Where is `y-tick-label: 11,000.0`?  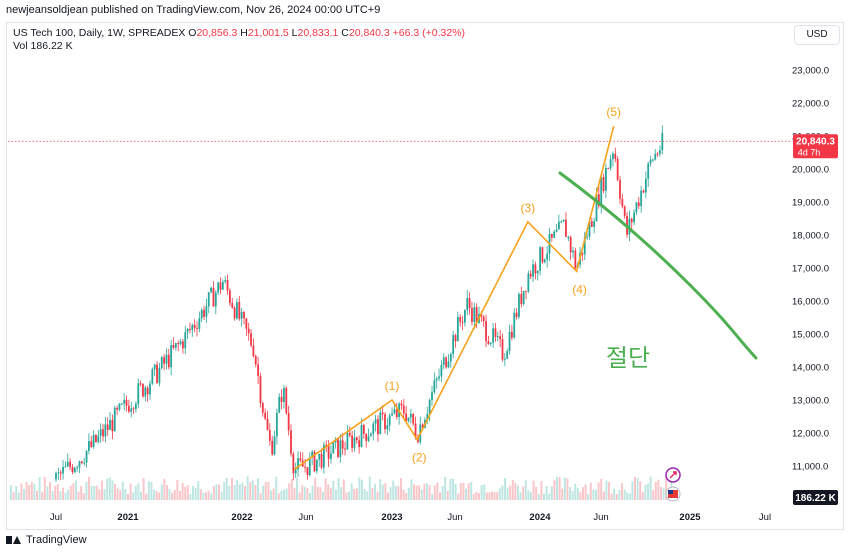
y-tick-label: 11,000.0 is located at coordinates (810, 467).